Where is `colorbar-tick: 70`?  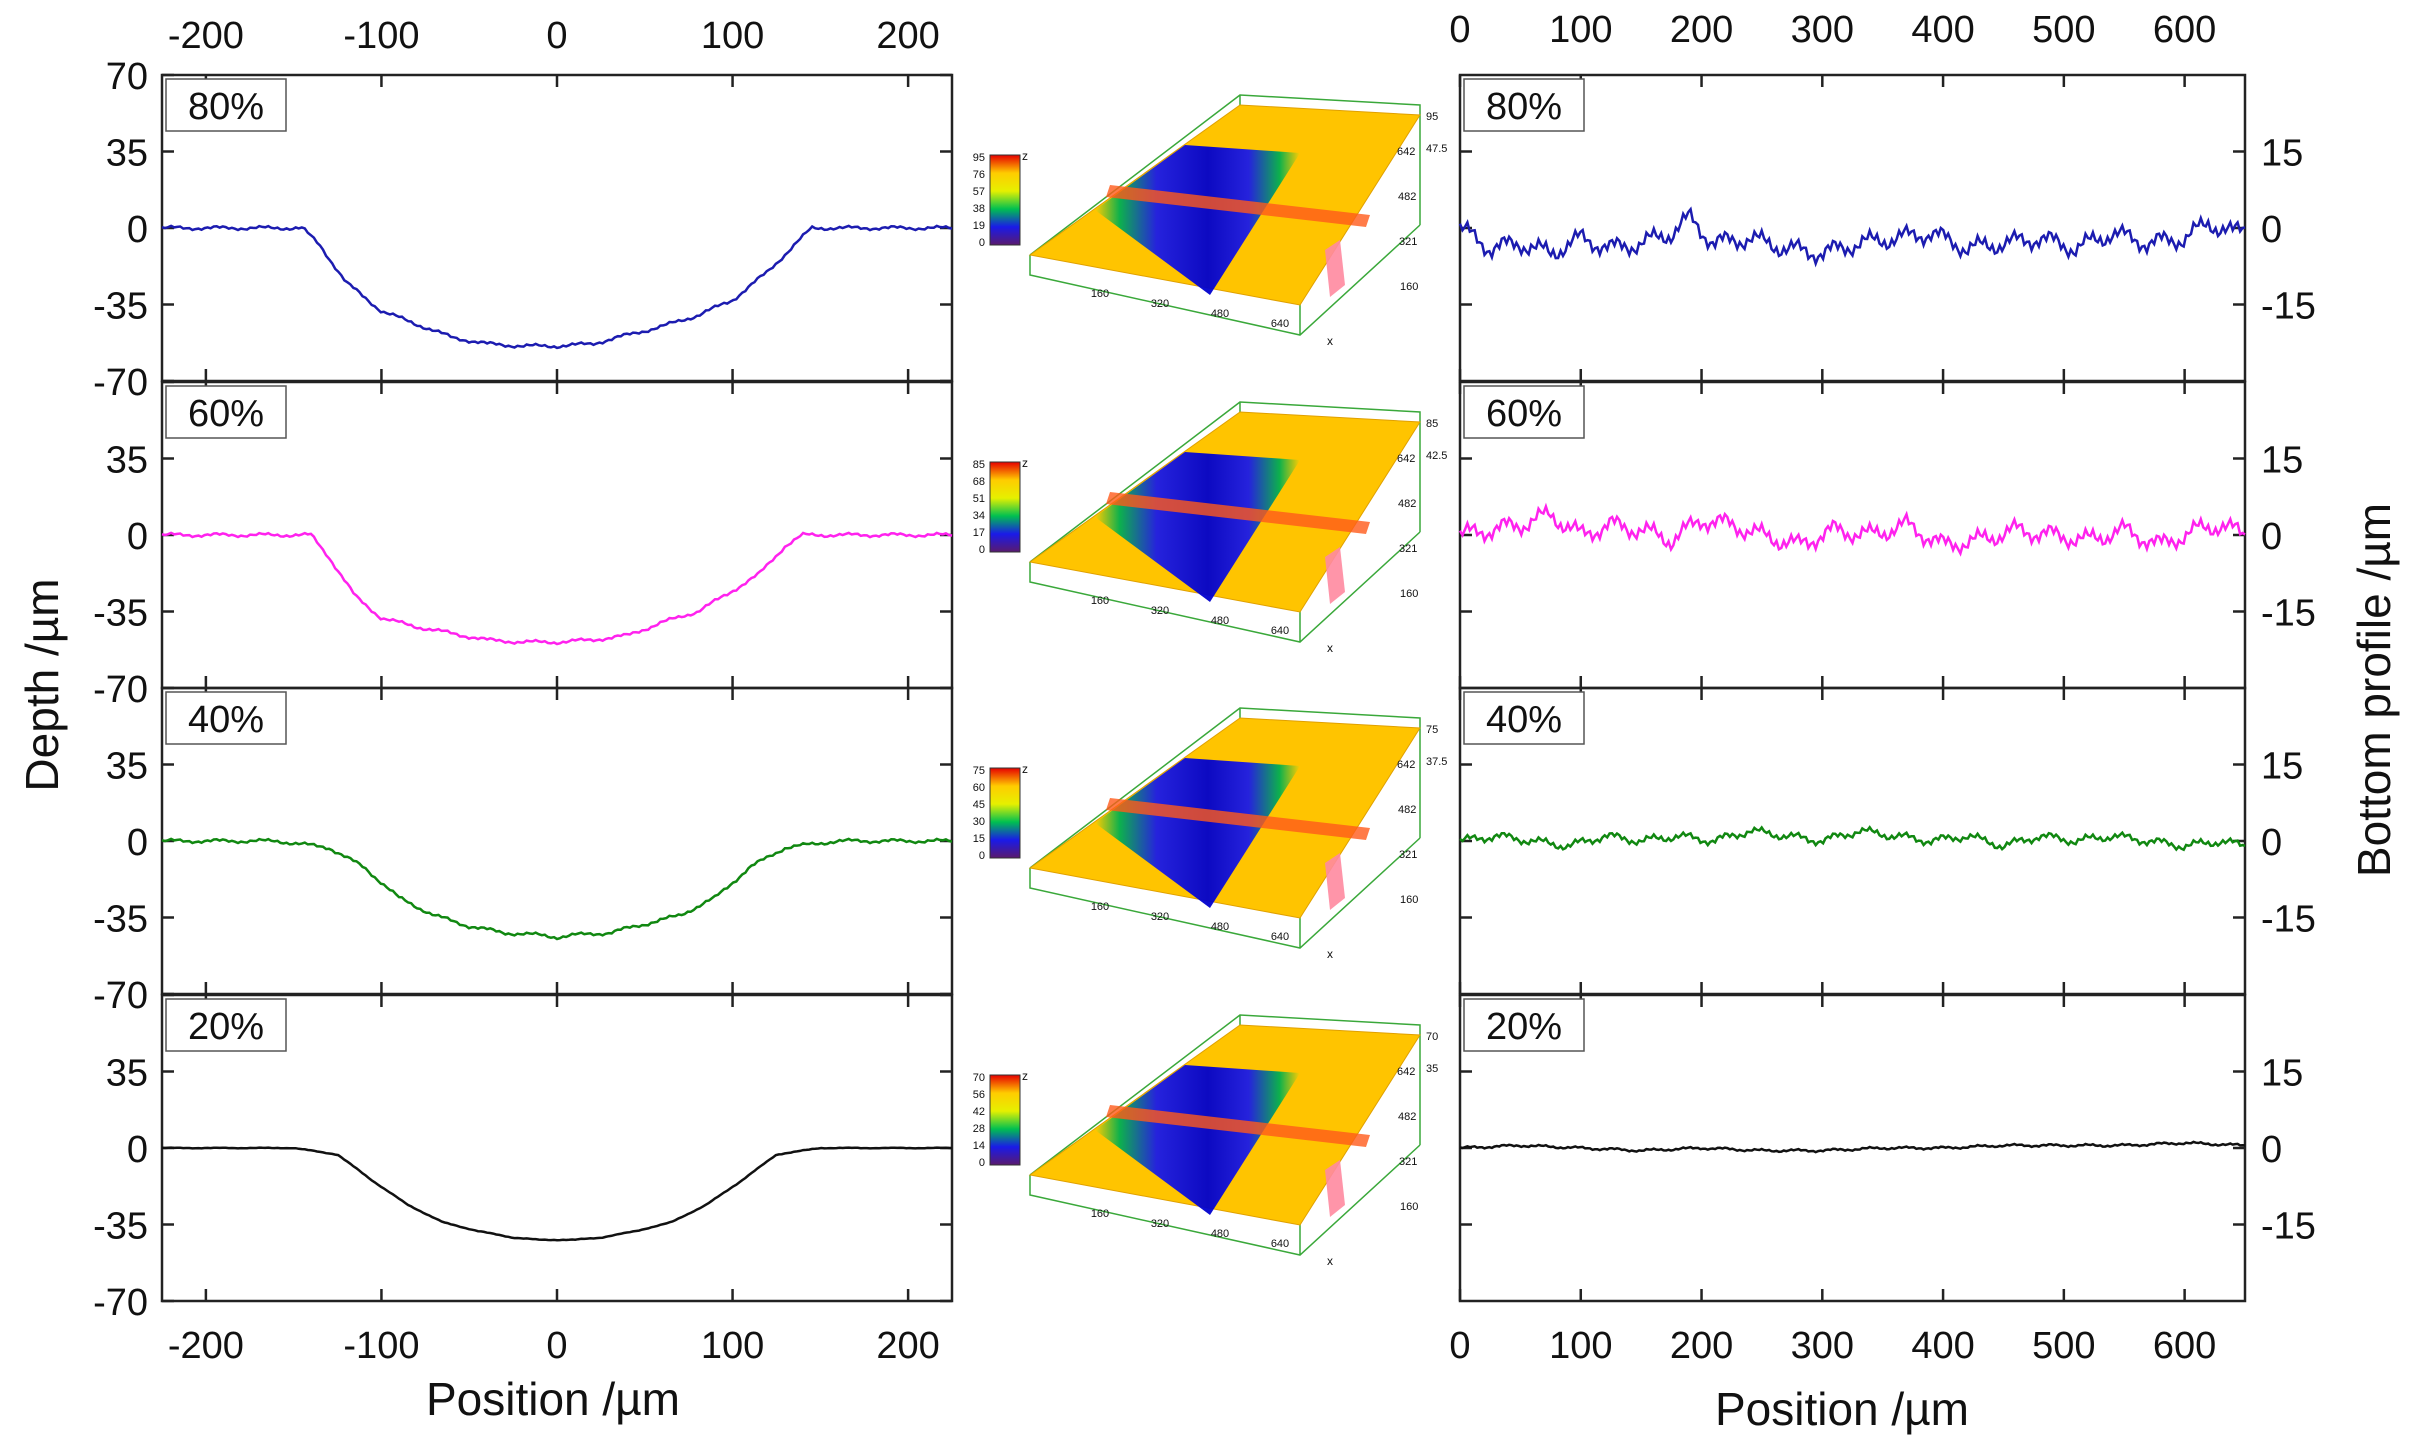
colorbar-tick: 70 is located at coordinates (979, 1078).